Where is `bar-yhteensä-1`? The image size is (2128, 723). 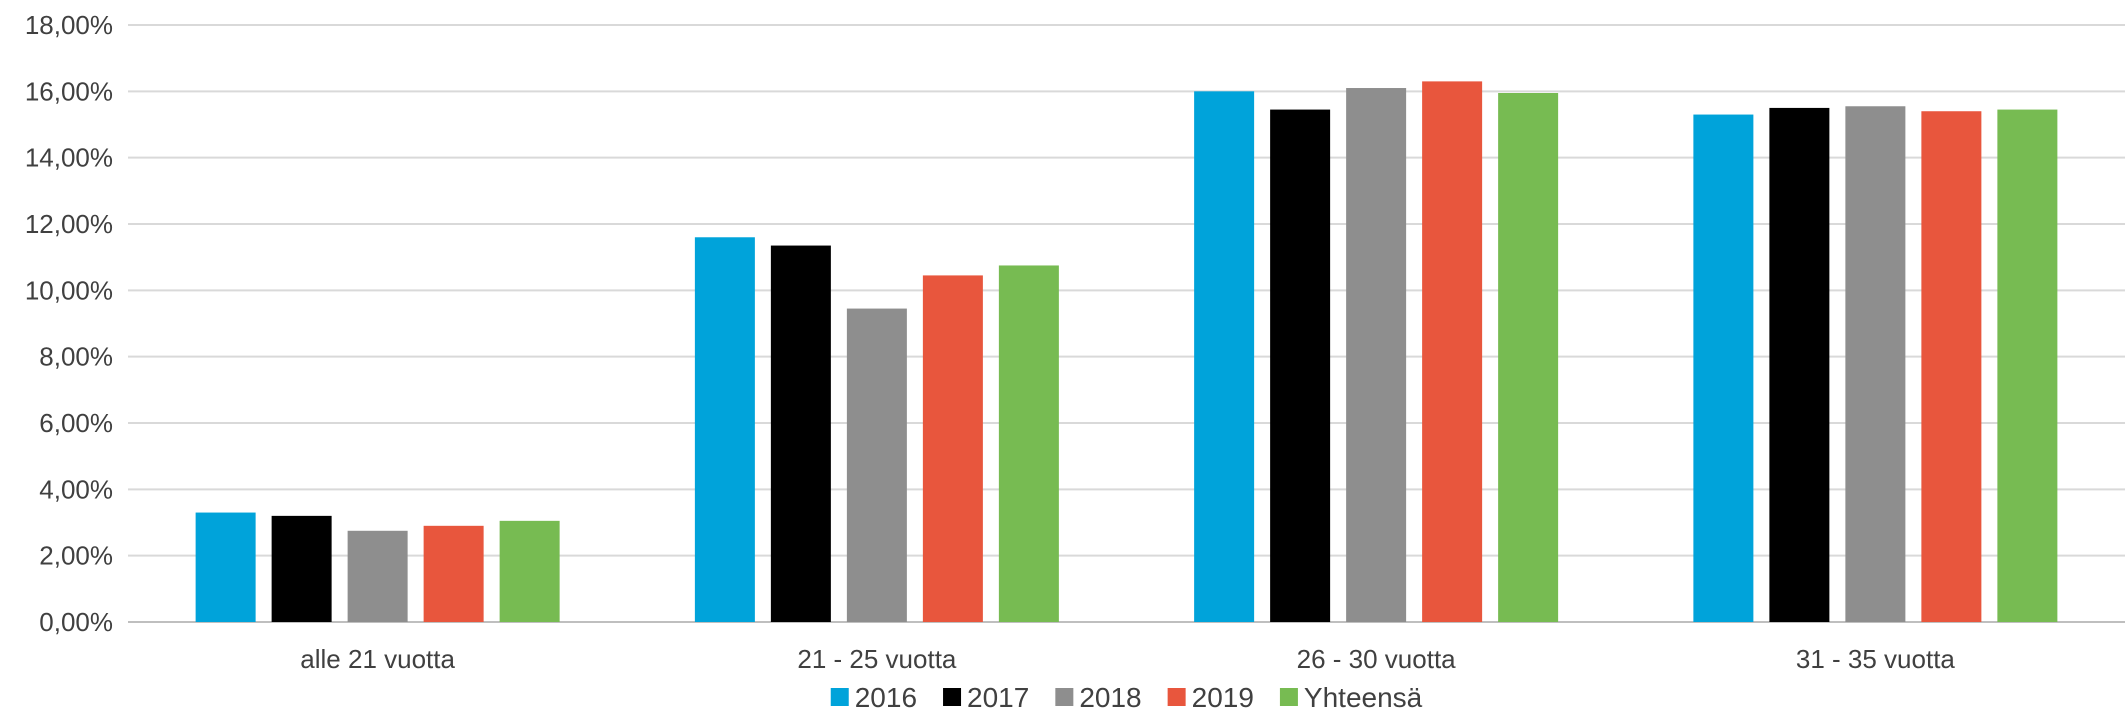 bar-yhteensä-1 is located at coordinates (529, 571).